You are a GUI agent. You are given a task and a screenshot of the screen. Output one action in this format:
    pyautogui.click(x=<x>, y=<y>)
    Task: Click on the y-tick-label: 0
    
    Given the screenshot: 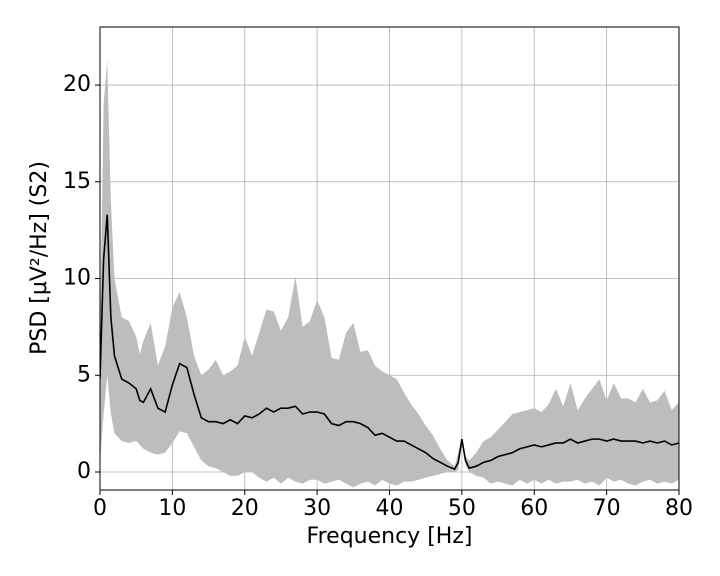 What is the action you would take?
    pyautogui.click(x=84, y=471)
    